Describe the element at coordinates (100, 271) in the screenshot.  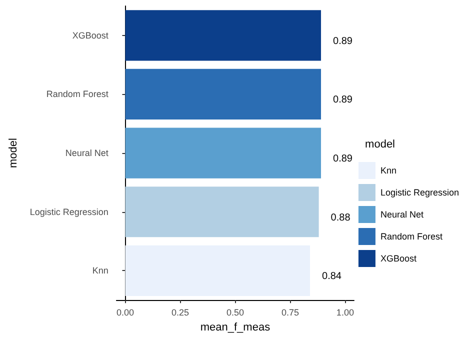
I see `y-tick-label: Knn` at that location.